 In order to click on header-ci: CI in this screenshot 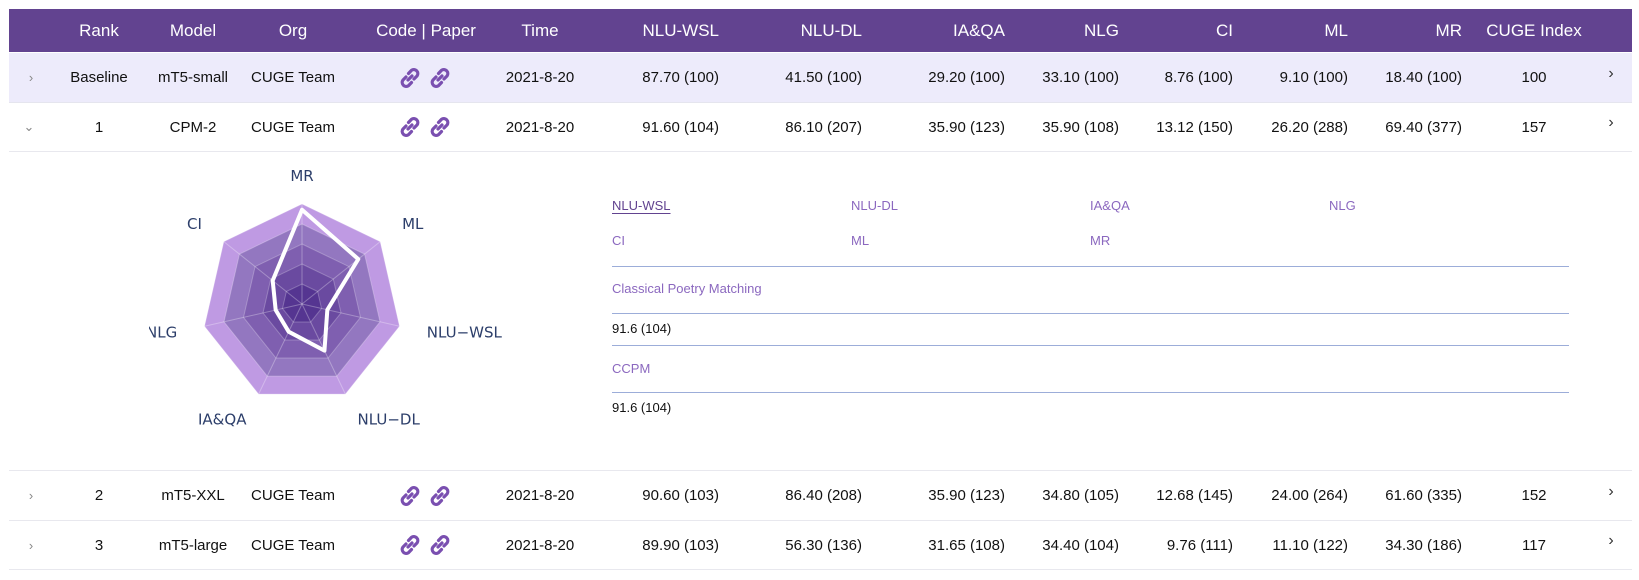, I will do `click(1224, 30)`.